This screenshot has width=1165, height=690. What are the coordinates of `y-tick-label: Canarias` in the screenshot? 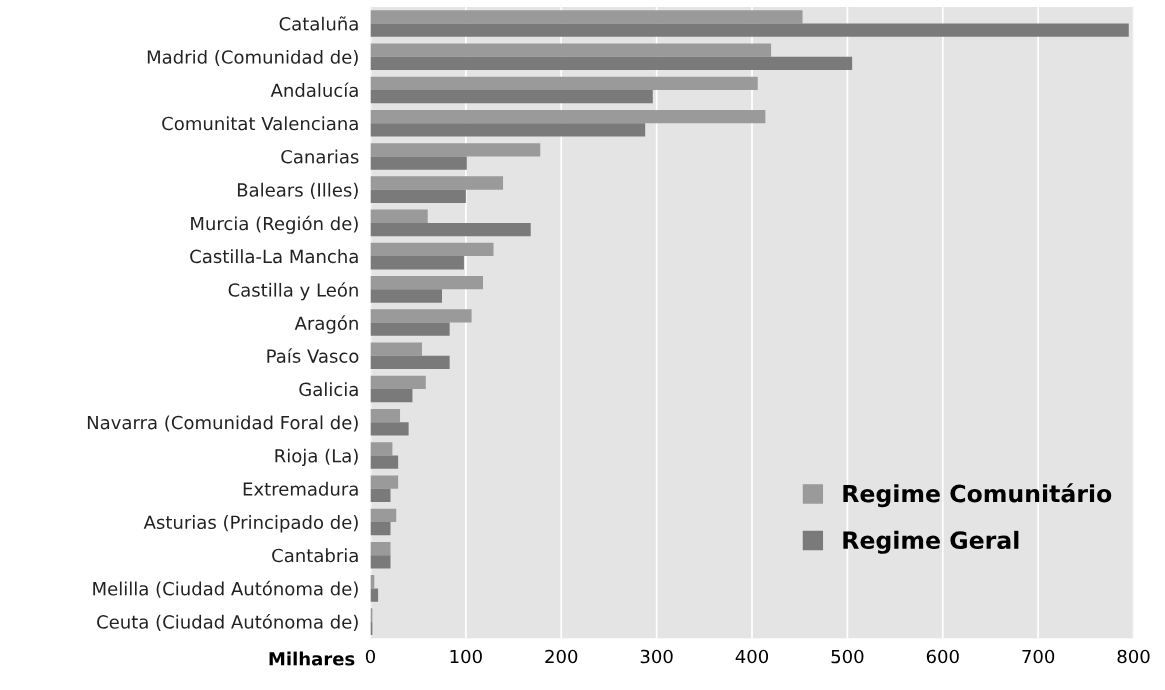 It's located at (320, 156).